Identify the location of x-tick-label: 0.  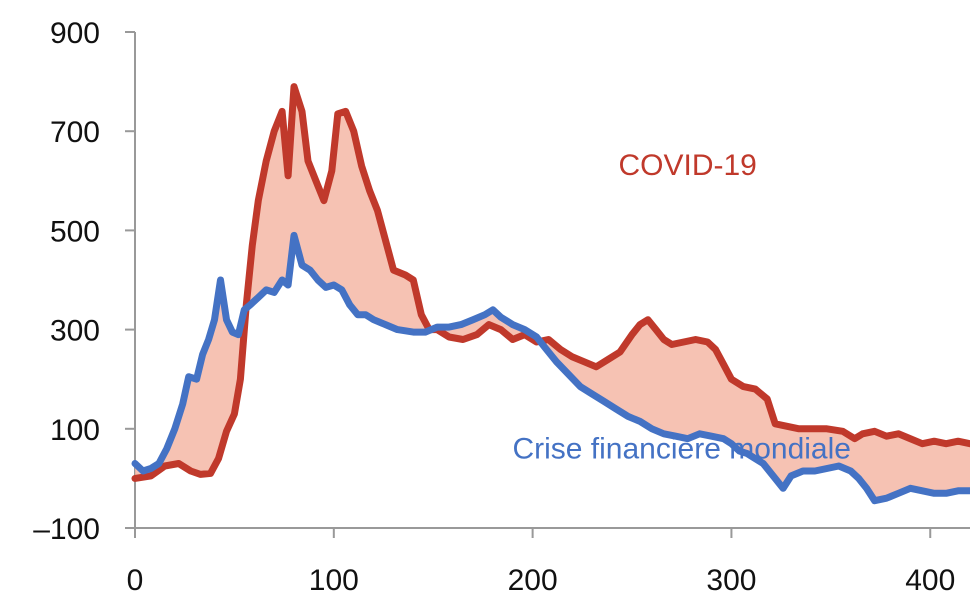
(135, 580).